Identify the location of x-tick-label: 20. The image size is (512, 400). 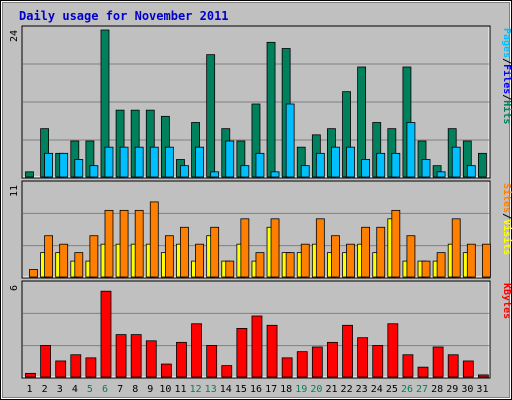
(316, 389).